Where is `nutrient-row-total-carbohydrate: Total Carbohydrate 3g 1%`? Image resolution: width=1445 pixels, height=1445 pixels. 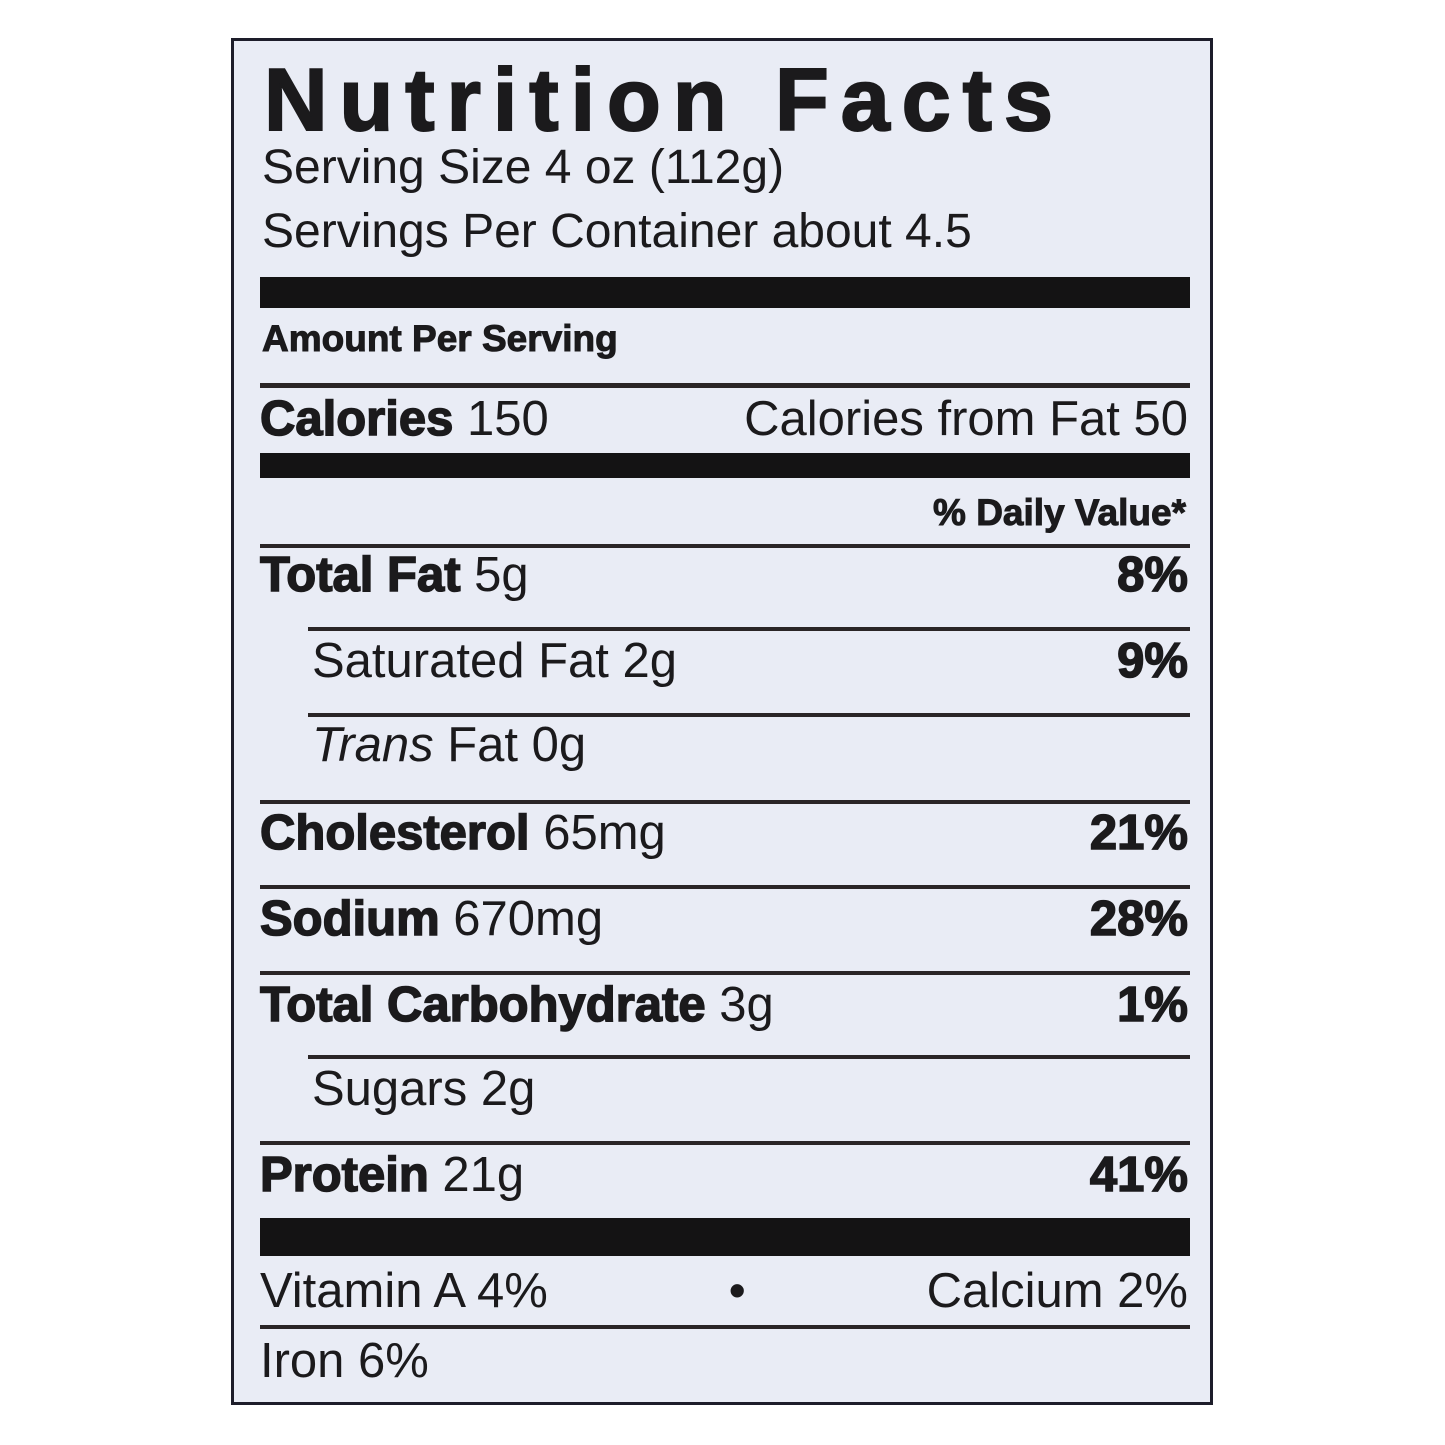
nutrient-row-total-carbohydrate: Total Carbohydrate 3g 1% is located at coordinates (723, 1005).